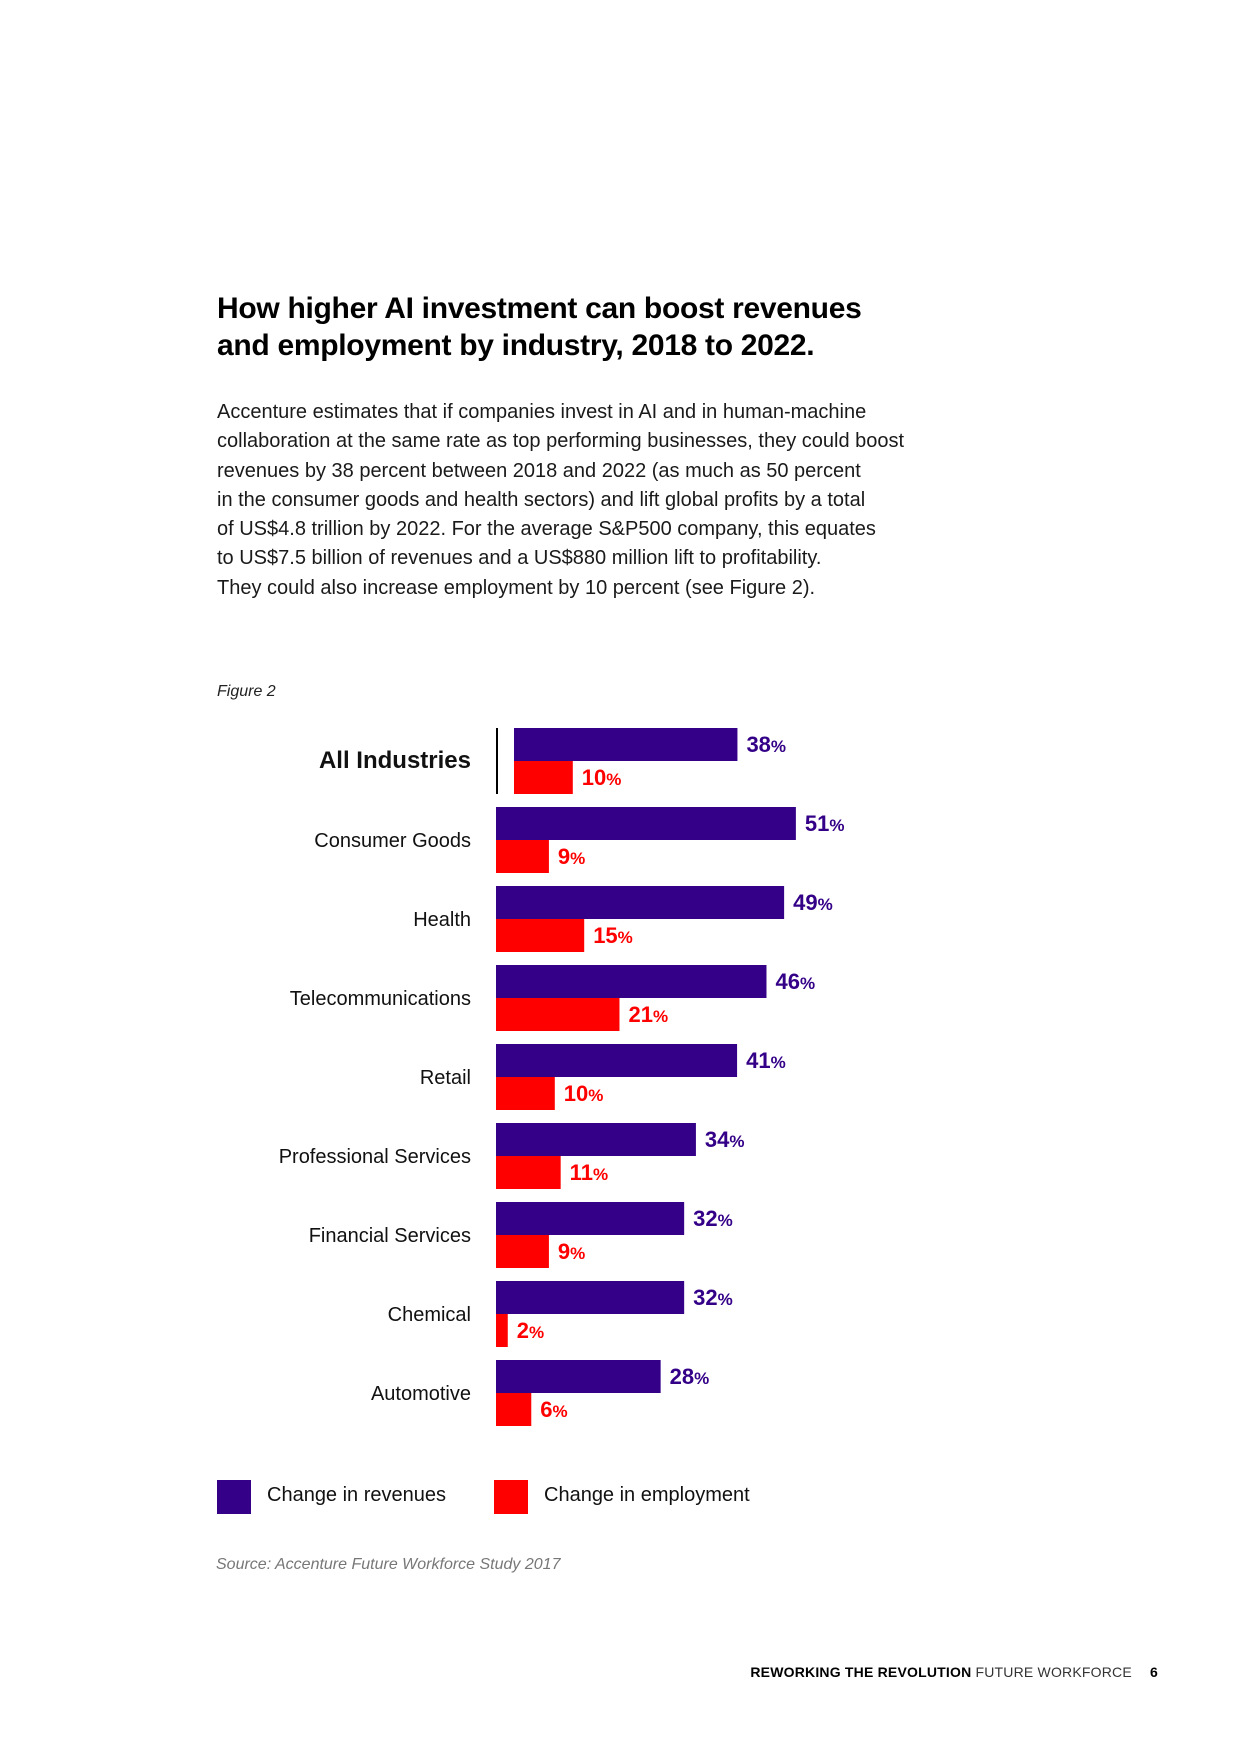  What do you see at coordinates (813, 902) in the screenshot?
I see `revenue-value-label: 49%` at bounding box center [813, 902].